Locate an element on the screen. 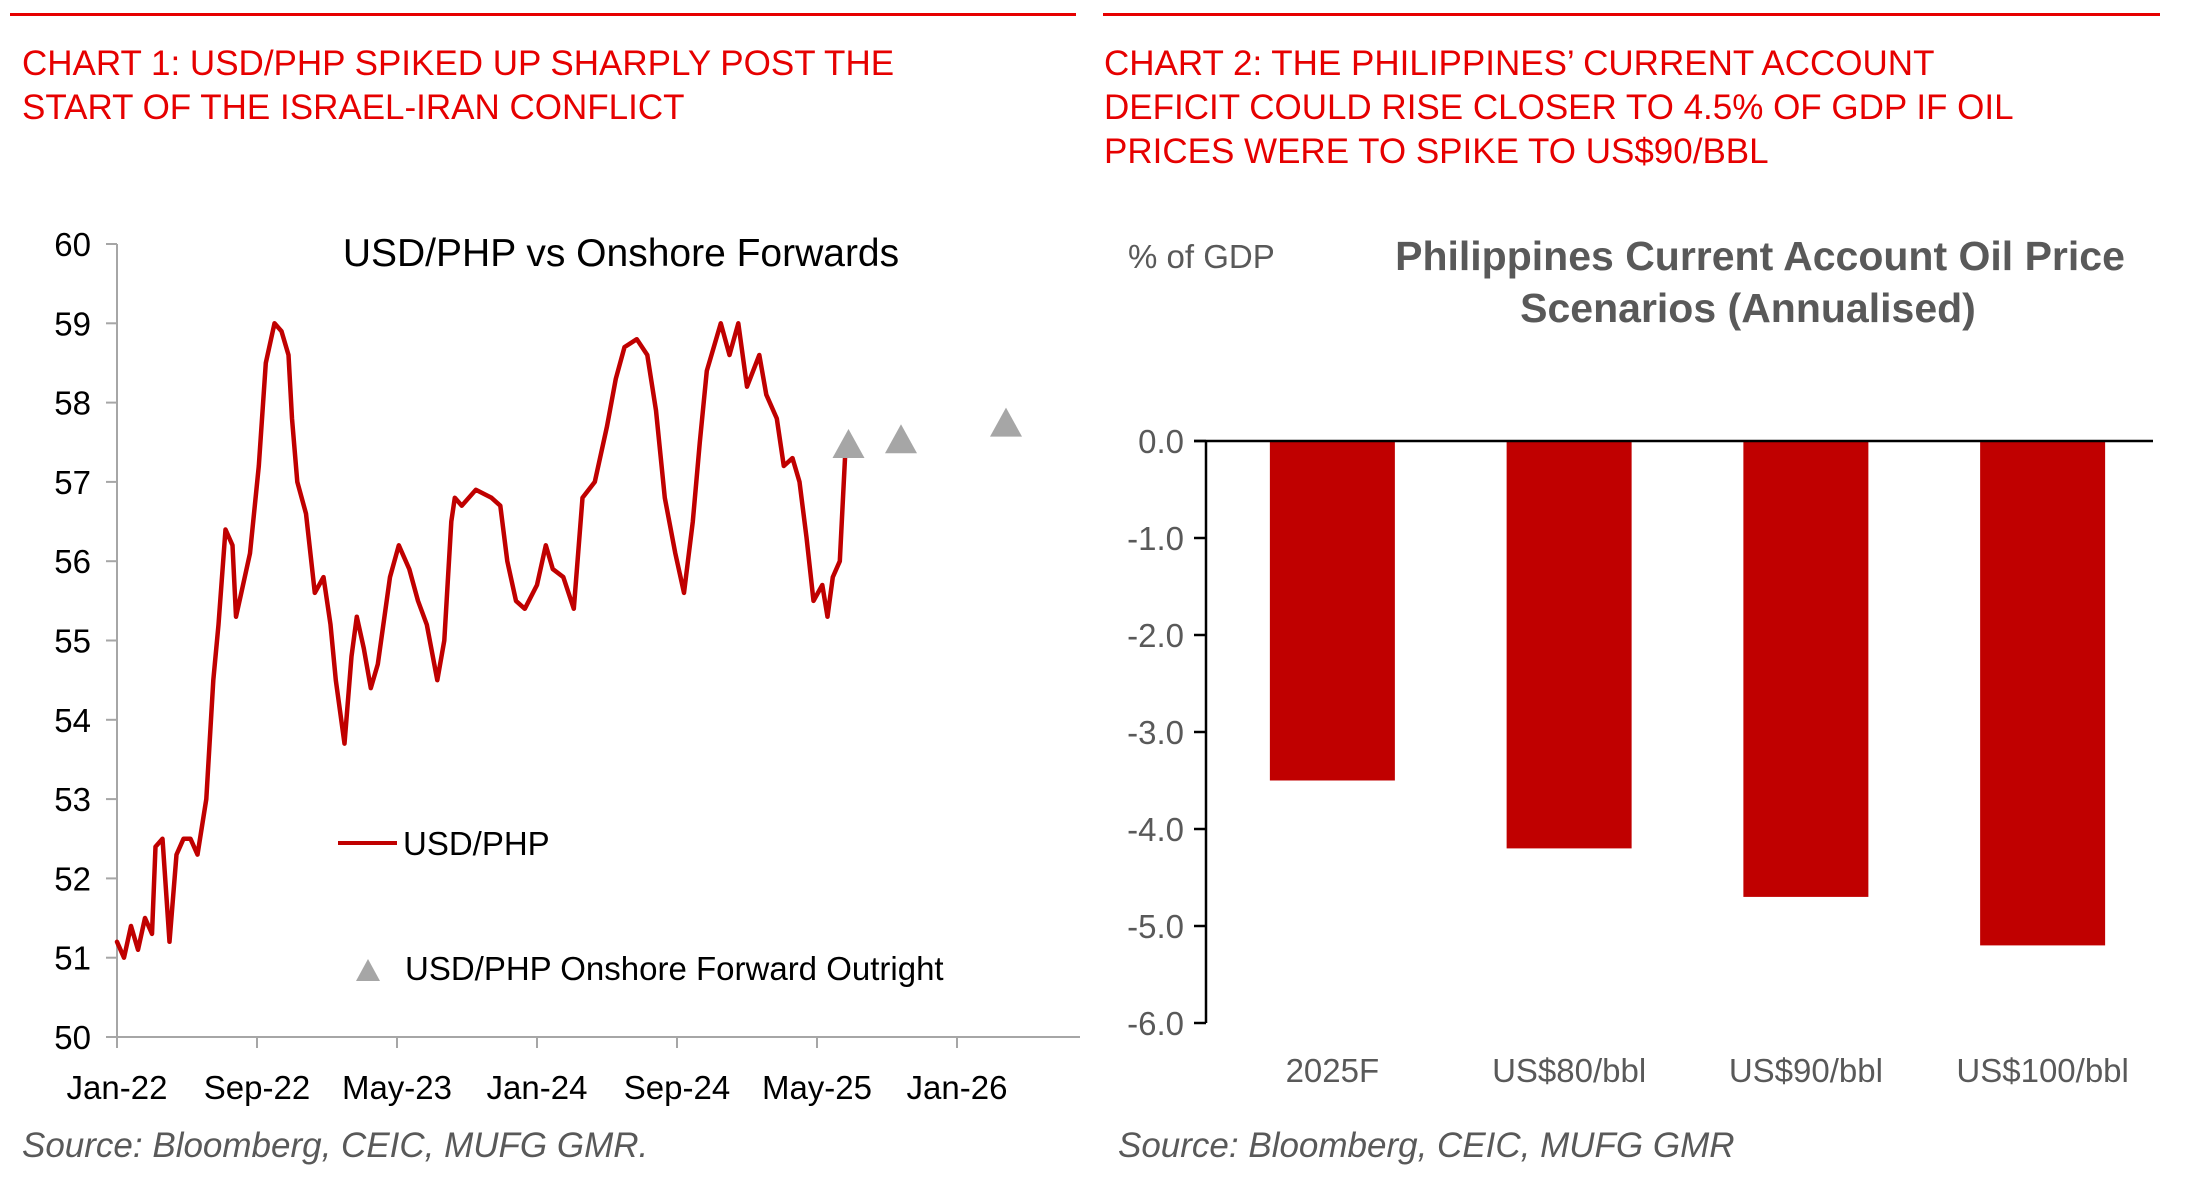 This screenshot has height=1200, width=2203. chart2-title-line: Scenarios (Annualised) is located at coordinates (1748, 308).